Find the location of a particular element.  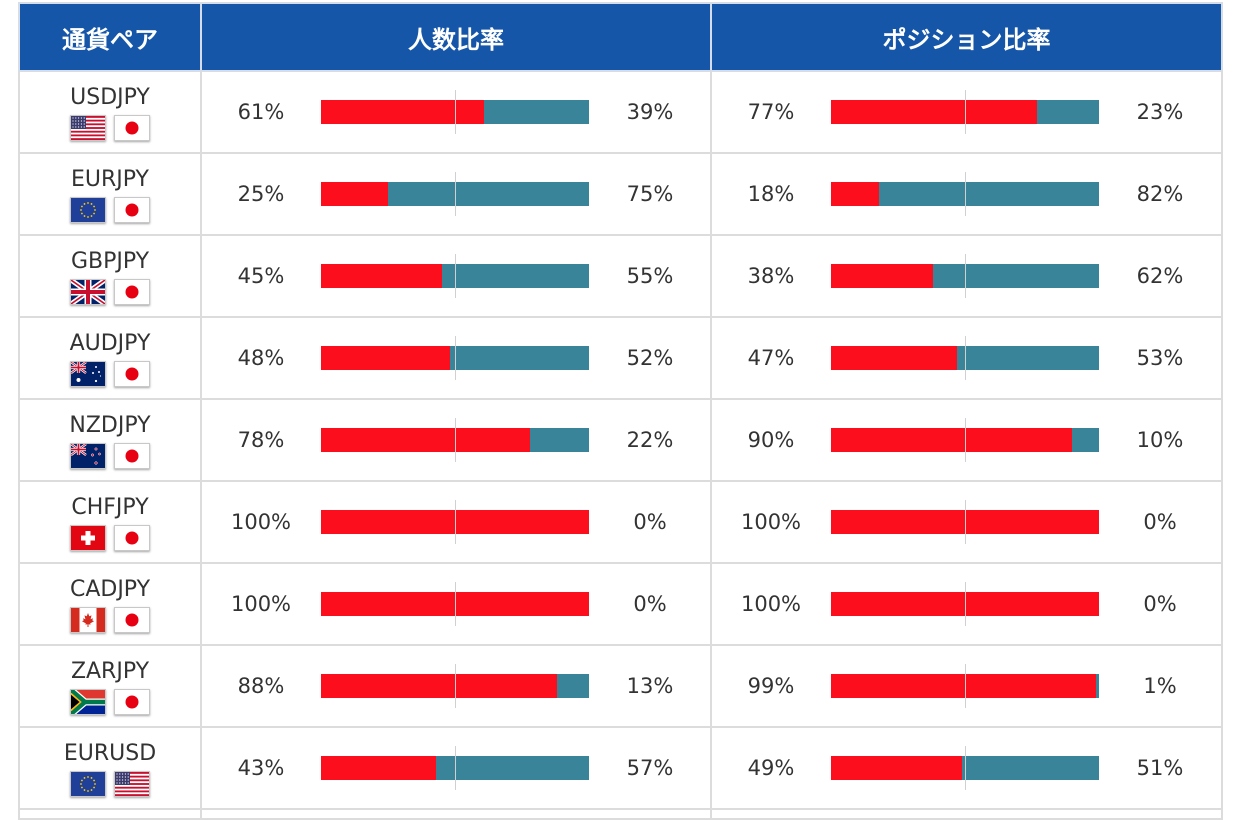

people-ratio: 100% 0% is located at coordinates (456, 522).